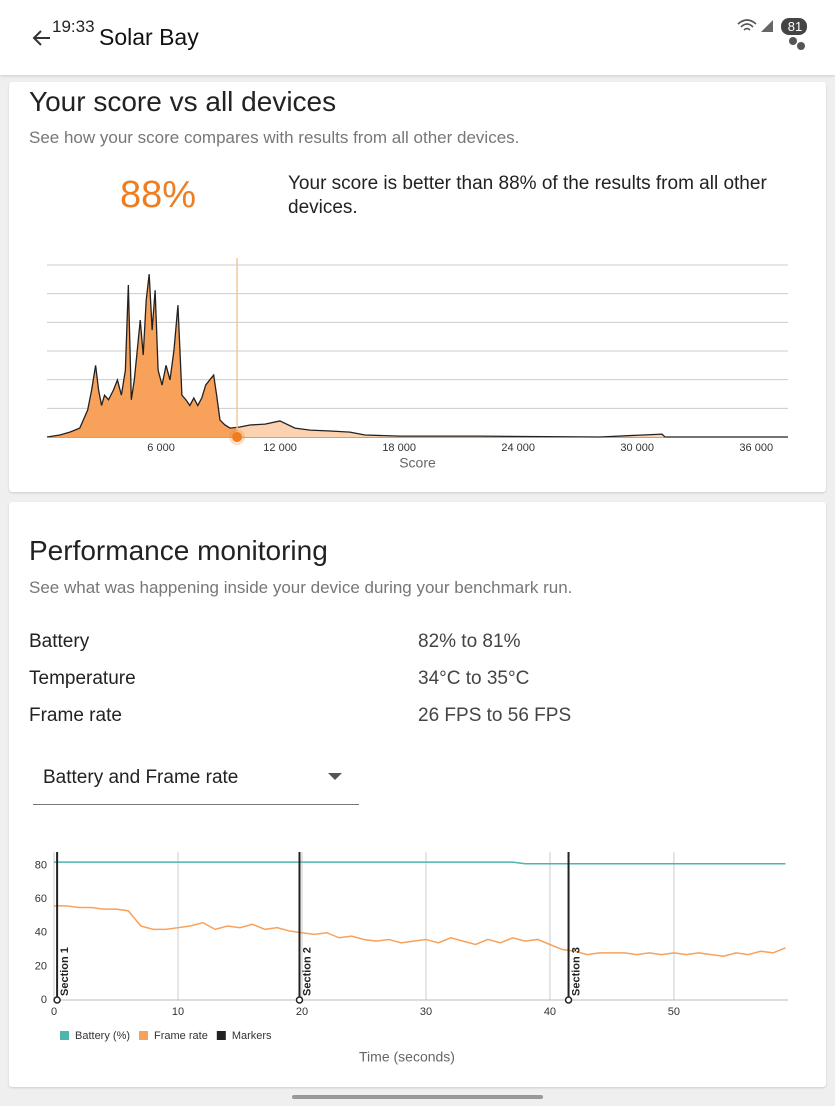 The height and width of the screenshot is (1106, 835). Describe the element at coordinates (469, 641) in the screenshot. I see `stat-value: 82% to 81%` at that location.